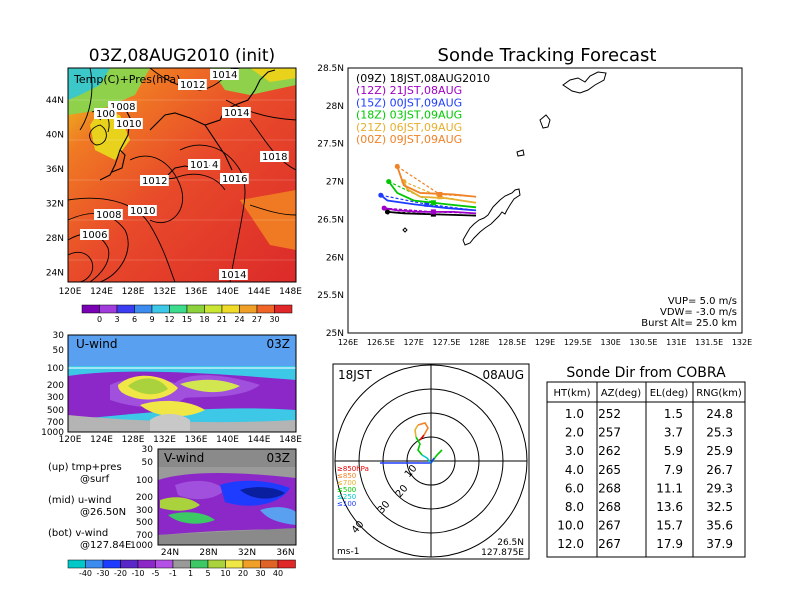 Image resolution: width=792 pixels, height=612 pixels. What do you see at coordinates (103, 512) in the screenshot?
I see `note-line: @26.50N` at bounding box center [103, 512].